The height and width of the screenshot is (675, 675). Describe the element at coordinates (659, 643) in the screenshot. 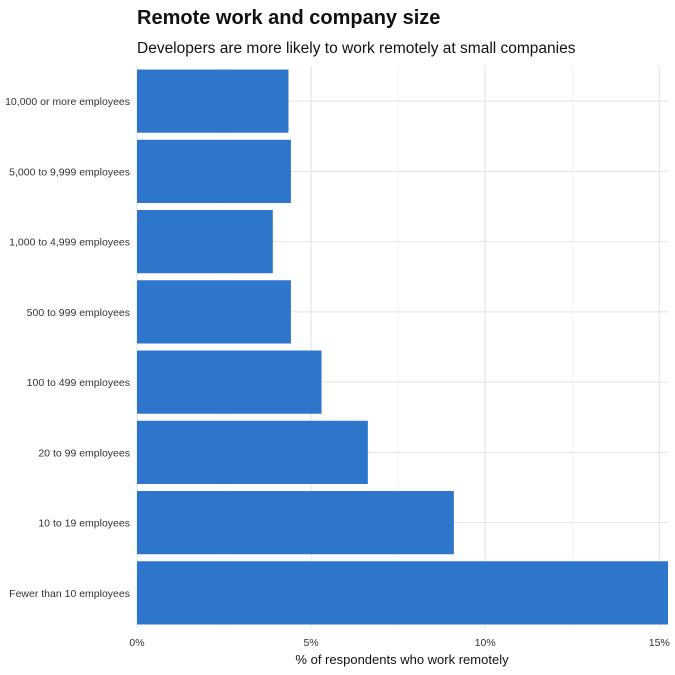

I see `x-tick-label: 15%` at that location.